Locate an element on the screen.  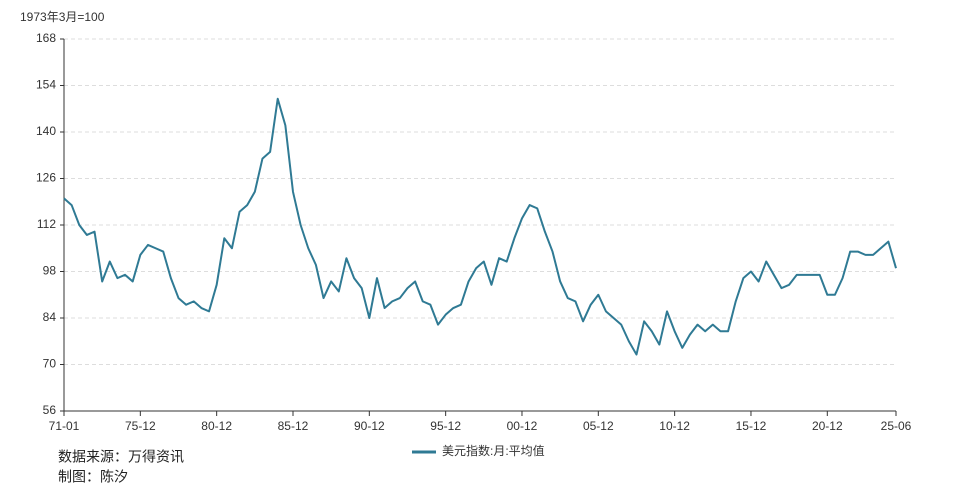
y-tick-label: 140 is located at coordinates (46, 131).